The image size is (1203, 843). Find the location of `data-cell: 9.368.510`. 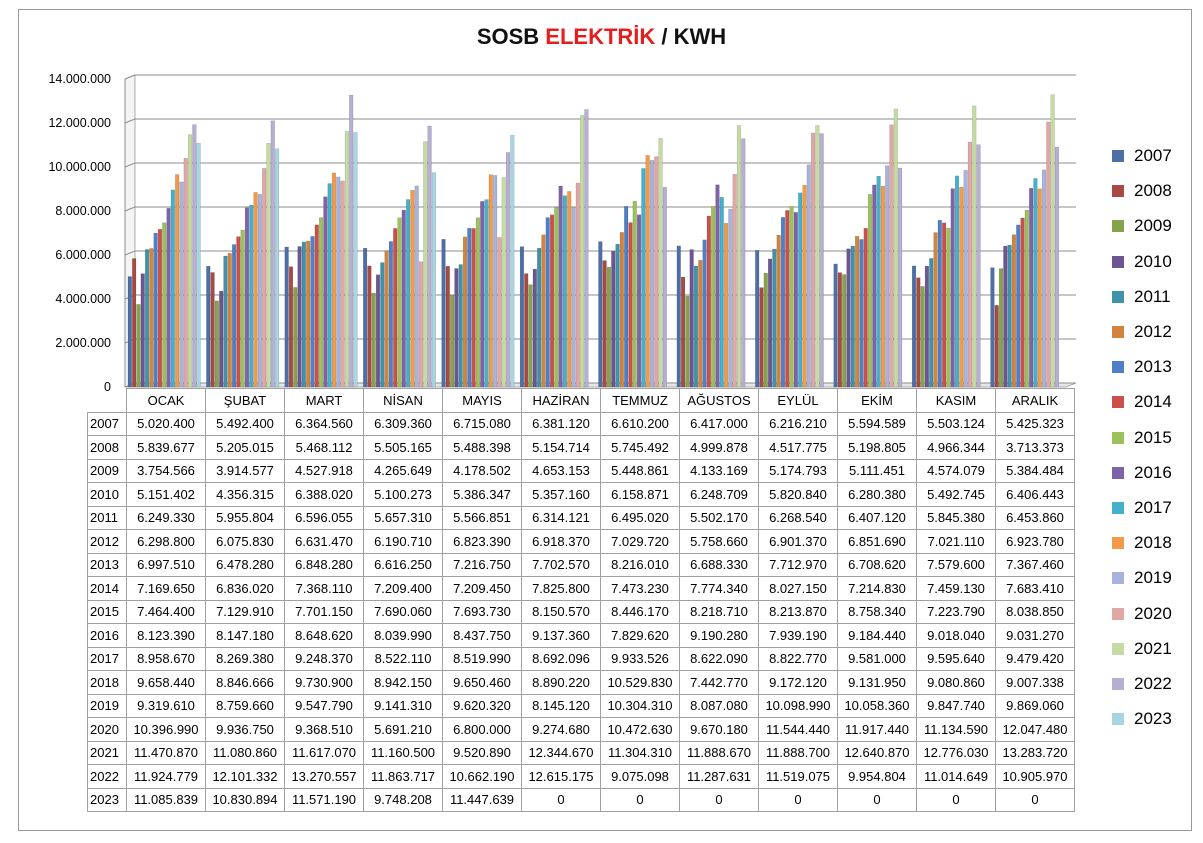

data-cell: 9.368.510 is located at coordinates (324, 729).